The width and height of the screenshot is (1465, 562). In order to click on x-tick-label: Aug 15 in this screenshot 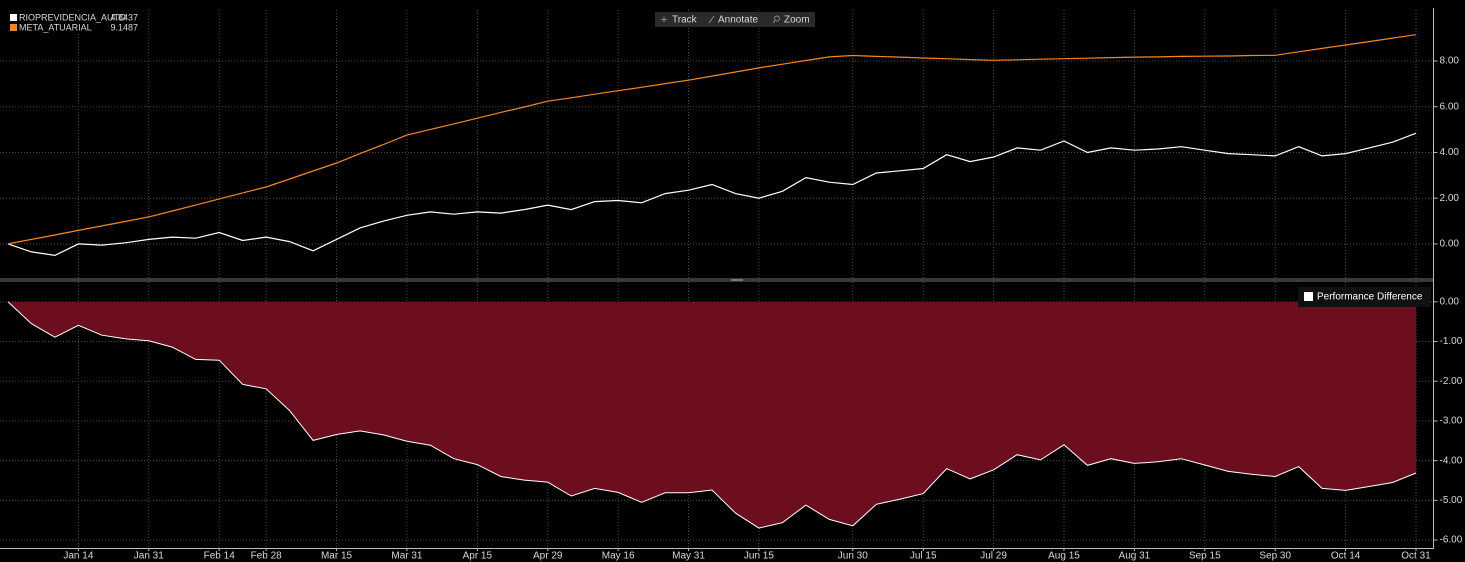, I will do `click(1064, 556)`.